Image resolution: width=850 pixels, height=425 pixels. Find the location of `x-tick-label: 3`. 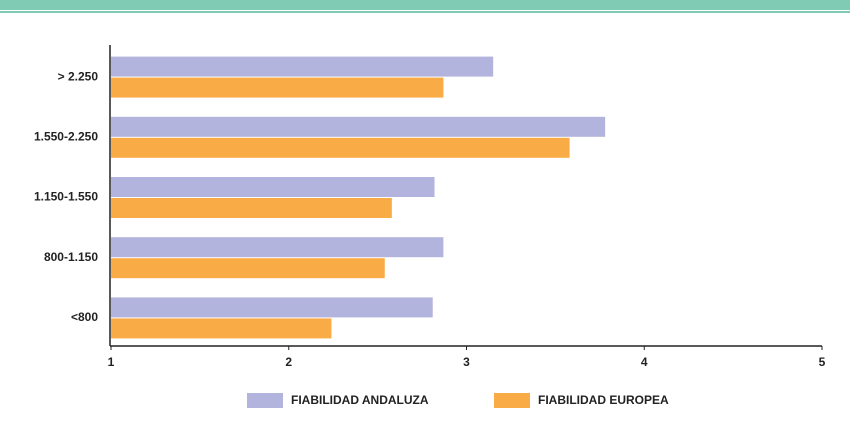

x-tick-label: 3 is located at coordinates (466, 362).